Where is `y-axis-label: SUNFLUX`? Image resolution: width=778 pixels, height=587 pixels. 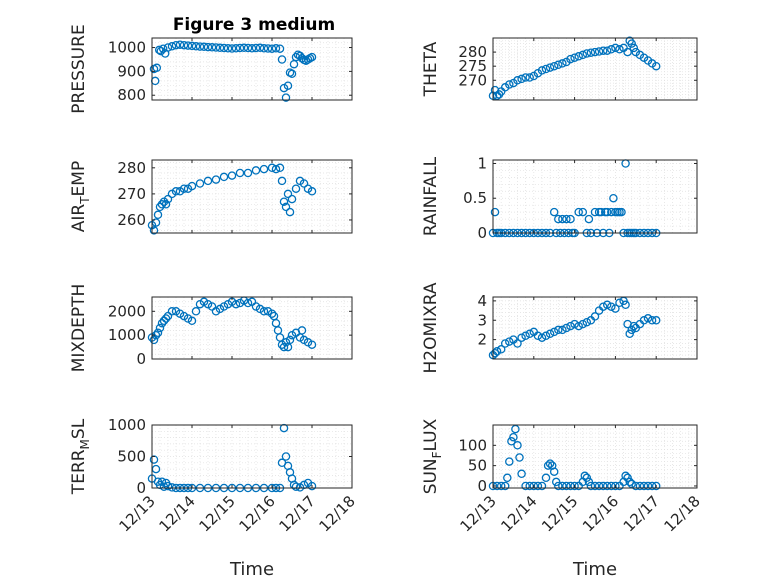 y-axis-label: SUNFLUX is located at coordinates (432, 456).